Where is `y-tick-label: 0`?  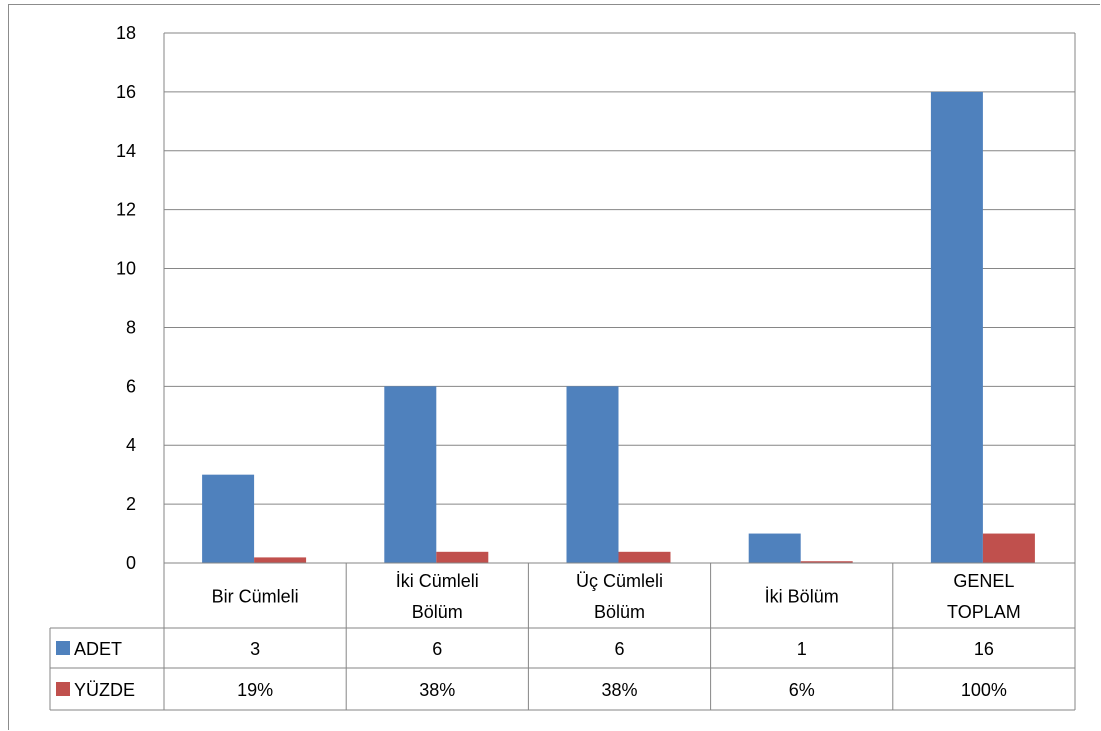 y-tick-label: 0 is located at coordinates (131, 563).